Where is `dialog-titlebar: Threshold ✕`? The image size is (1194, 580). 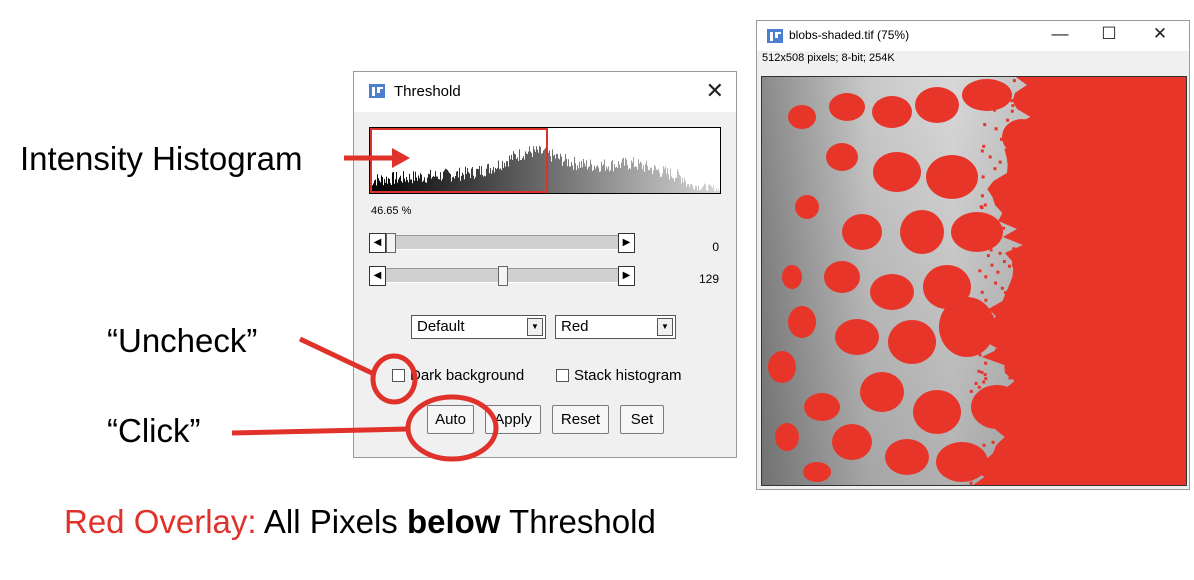 dialog-titlebar: Threshold ✕ is located at coordinates (545, 92).